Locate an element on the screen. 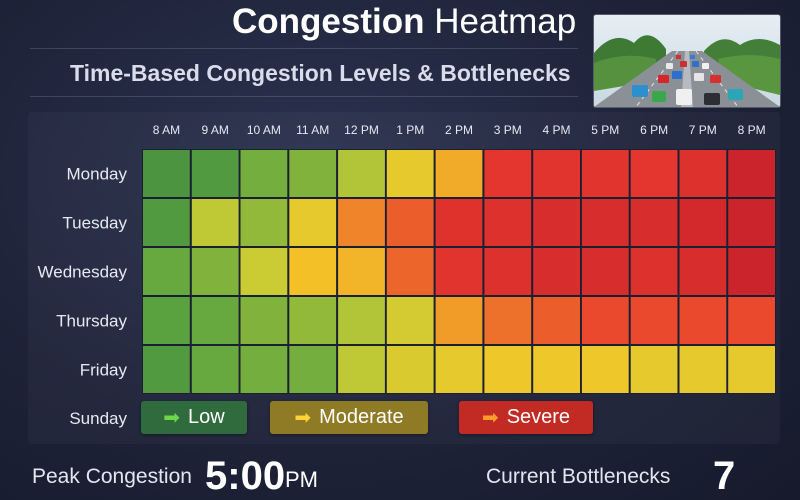 This screenshot has height=500, width=800. x-tick-label: 4 PM is located at coordinates (556, 130).